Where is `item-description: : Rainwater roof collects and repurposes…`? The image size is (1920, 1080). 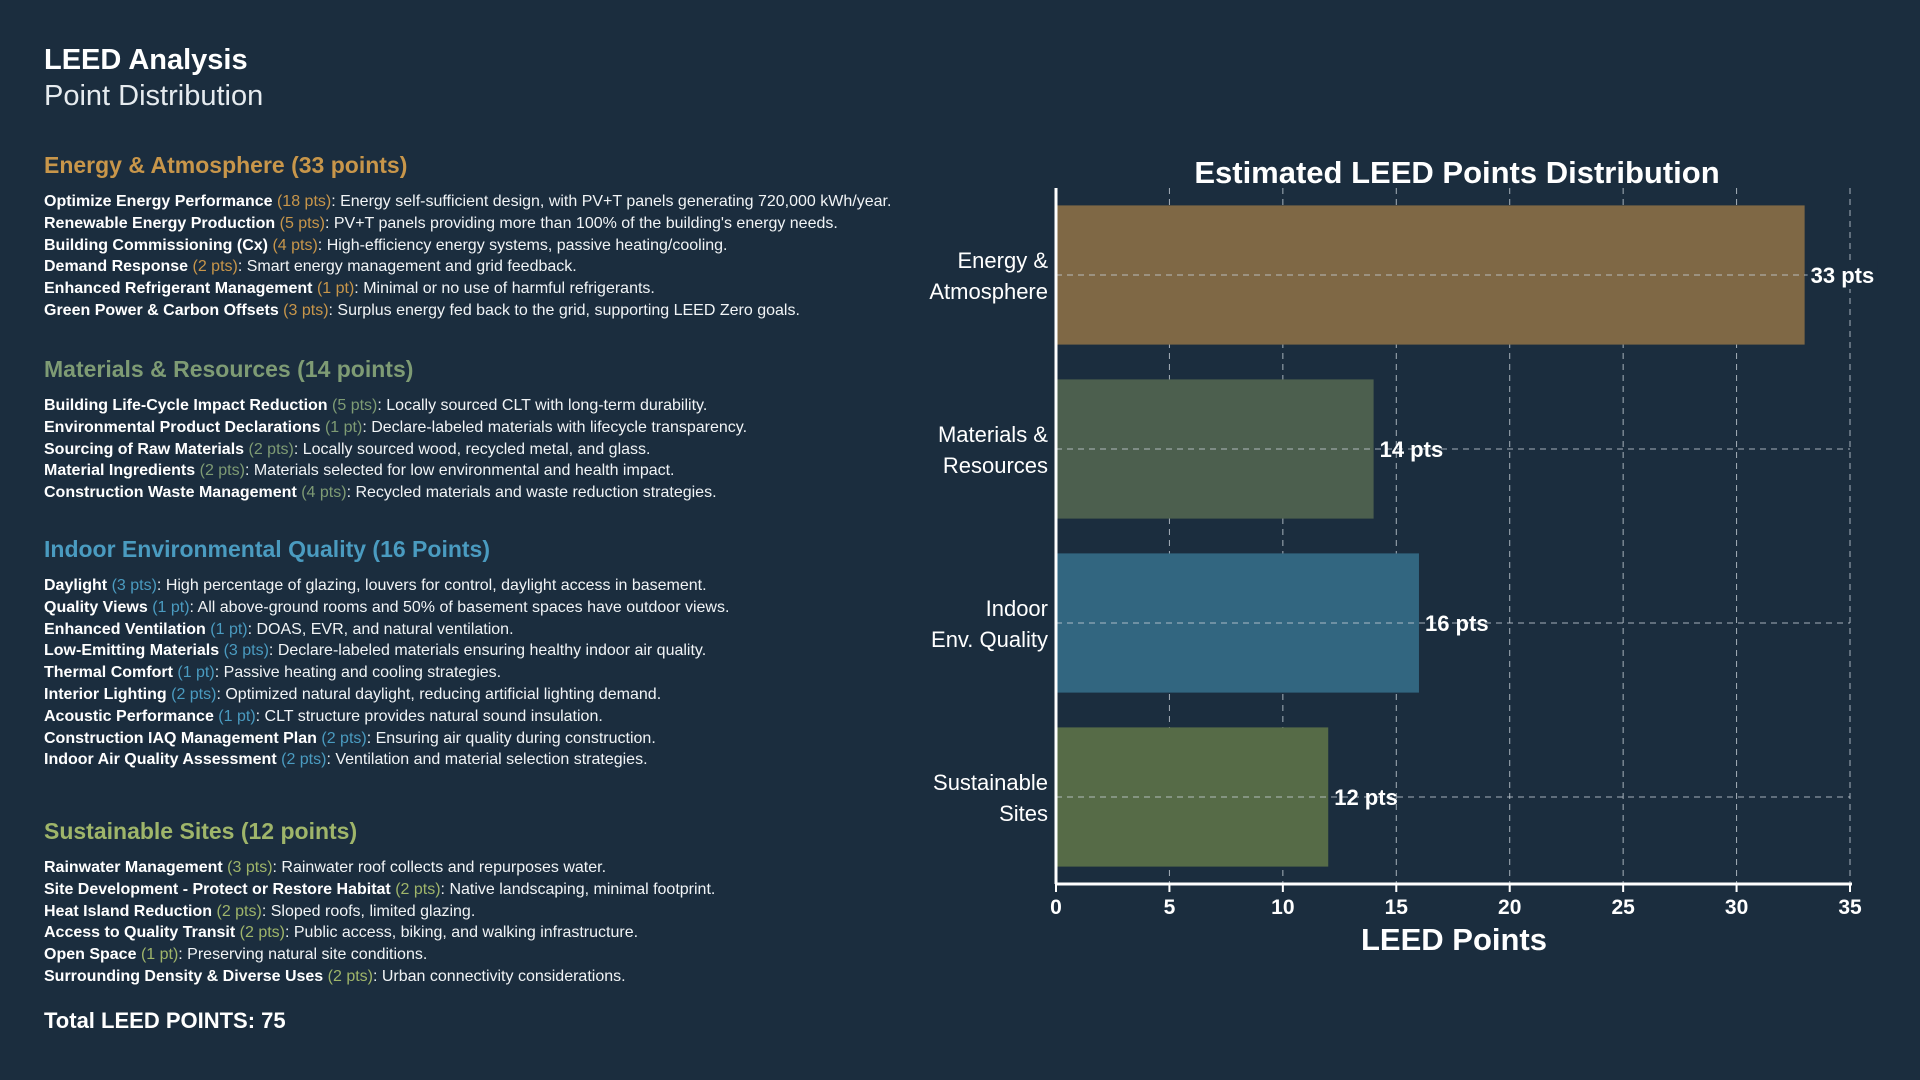
item-description: : Rainwater roof collects and repurposes… is located at coordinates (439, 867).